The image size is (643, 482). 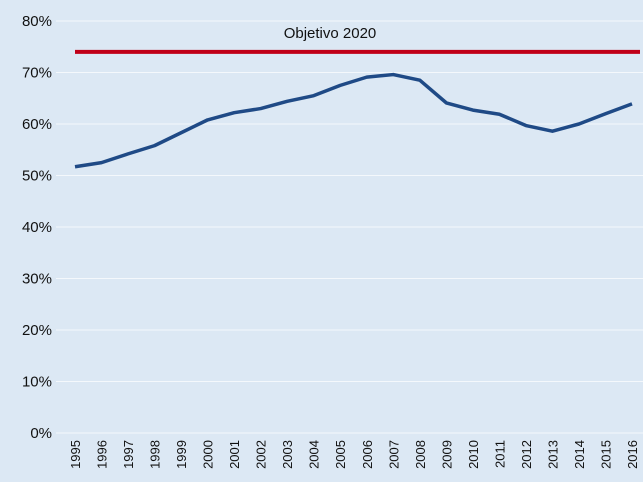 What do you see at coordinates (605, 454) in the screenshot?
I see `x-tick-label: 2015` at bounding box center [605, 454].